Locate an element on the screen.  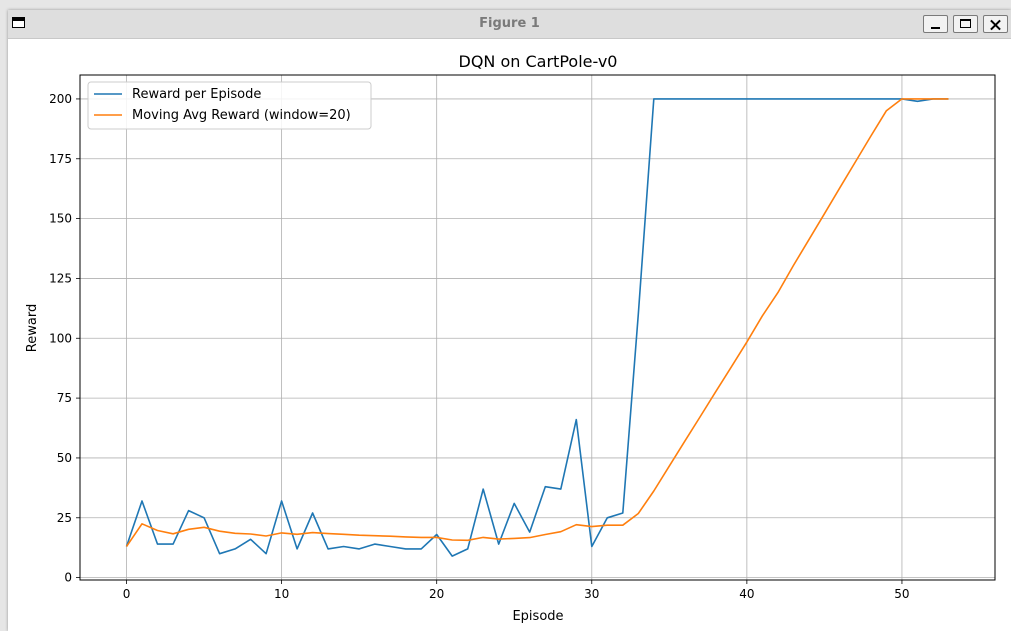
chart-title: DQN on CartPole-v0 is located at coordinates (538, 61).